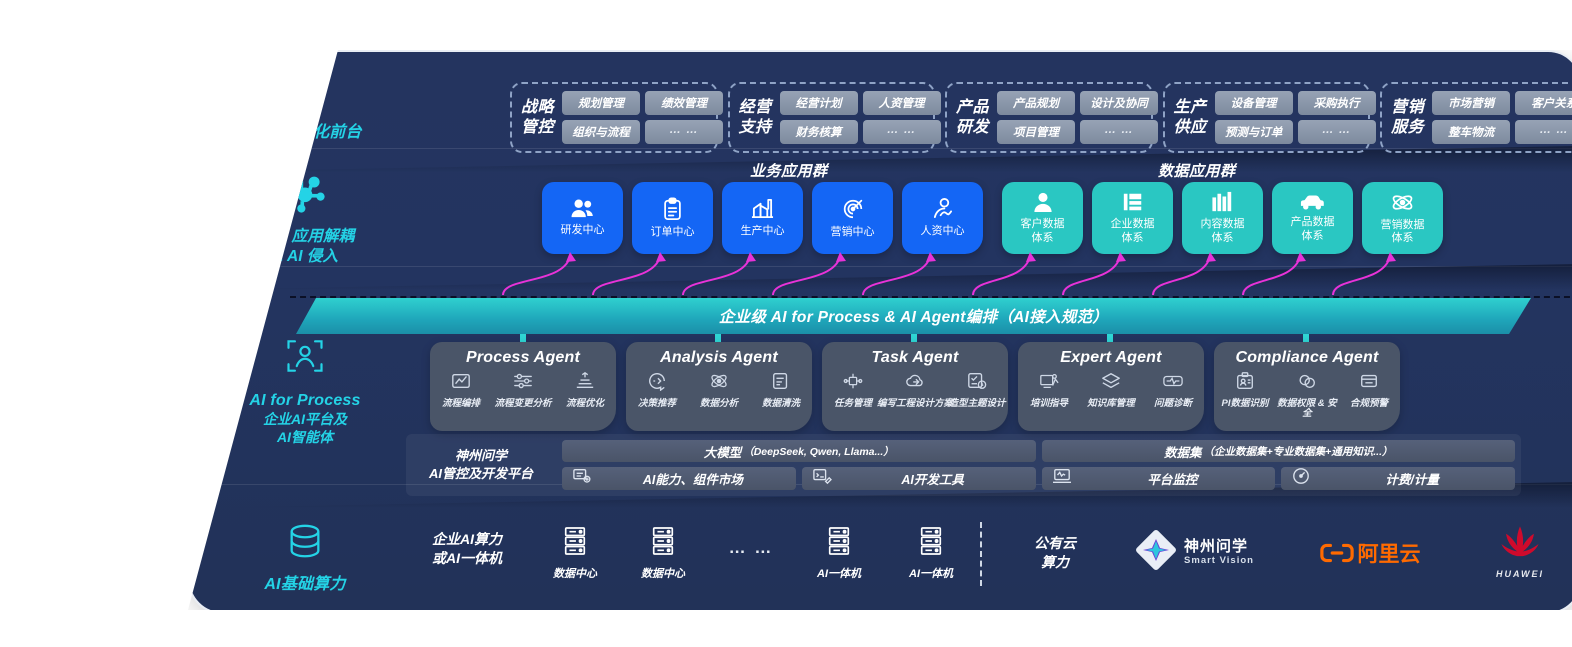 This screenshot has height=647, width=1572. Describe the element at coordinates (467, 548) in the screenshot. I see `enterprise-compute-label: 企业AI算力 或AI一体机` at that location.